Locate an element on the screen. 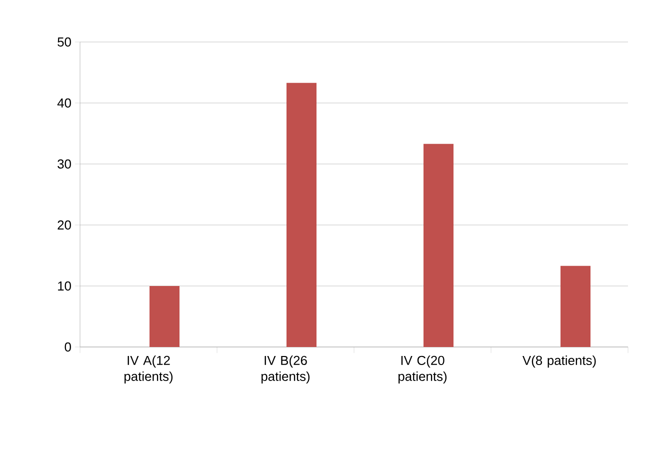 The width and height of the screenshot is (650, 466). x-tick-label: IV A(12 patients) is located at coordinates (148, 370).